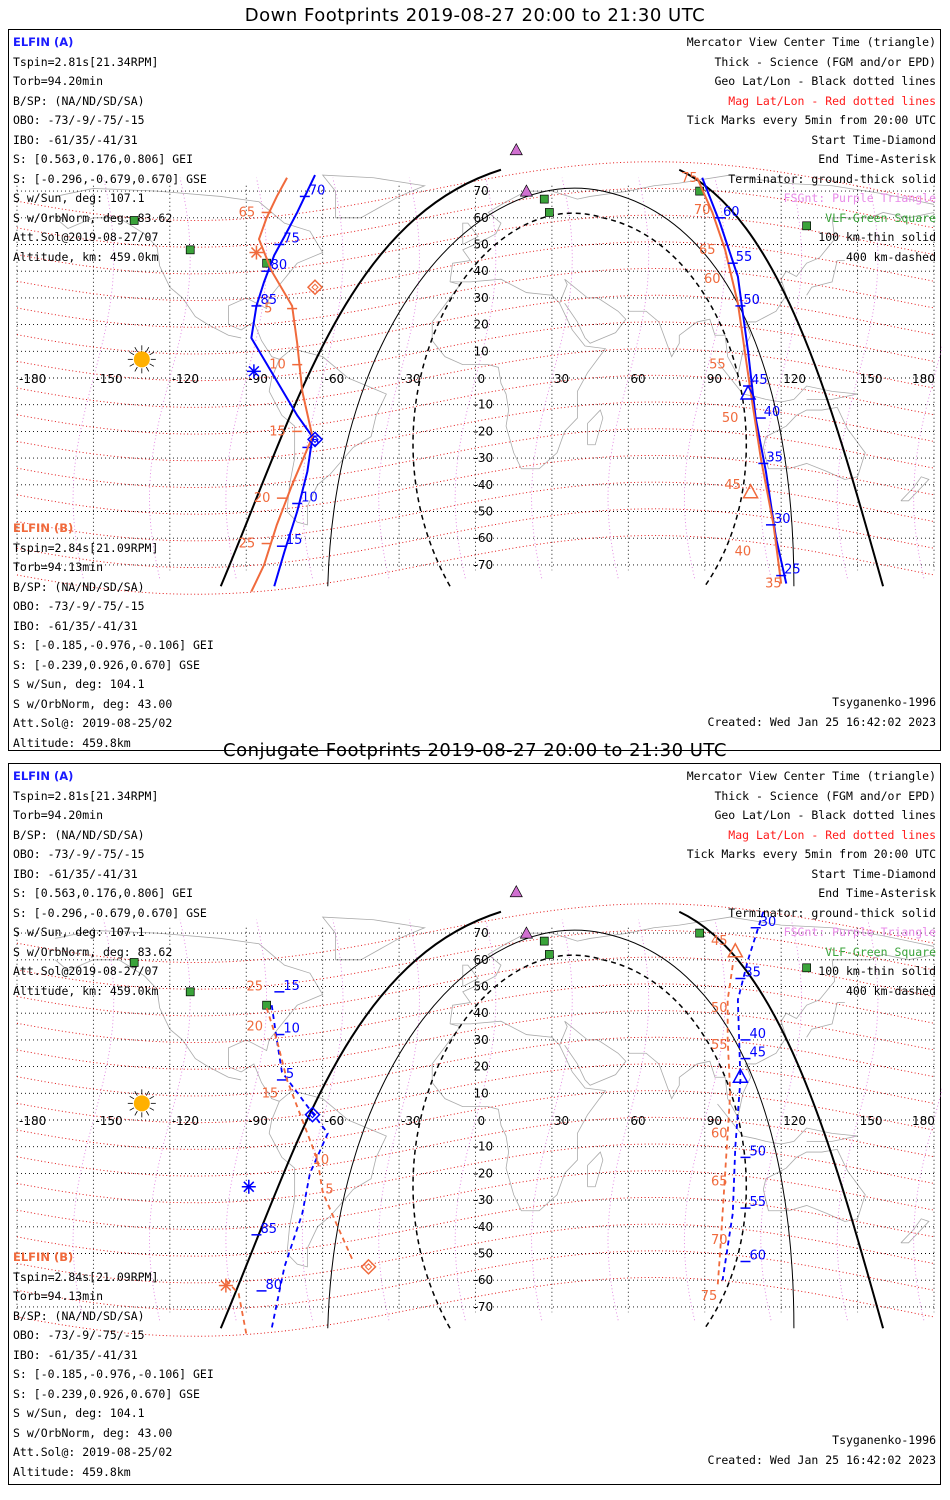 The image size is (950, 1500). Describe the element at coordinates (782, 519) in the screenshot. I see `orbit-a-tick-label-right: 30` at that location.